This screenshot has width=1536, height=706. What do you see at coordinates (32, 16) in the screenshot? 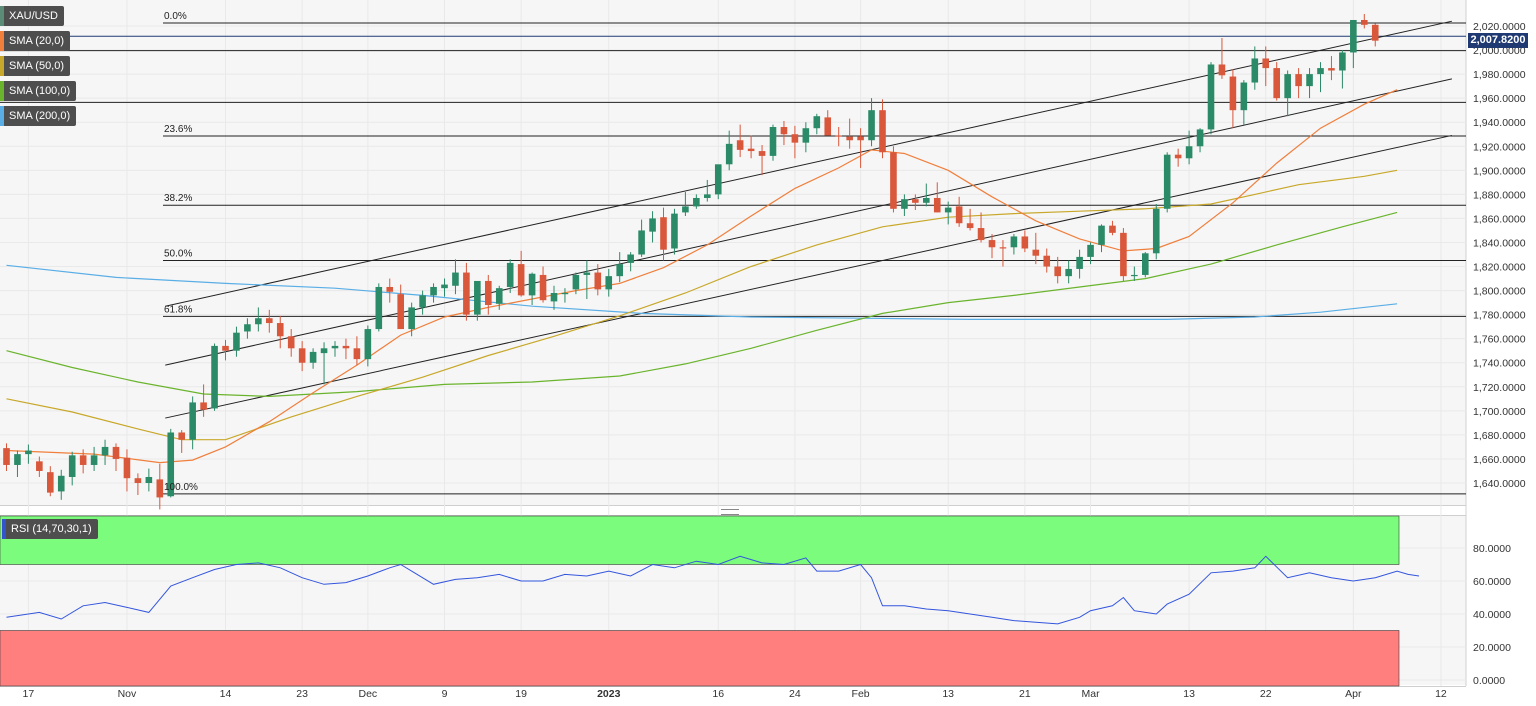
I see `legend-symbol: XAU/USD` at bounding box center [32, 16].